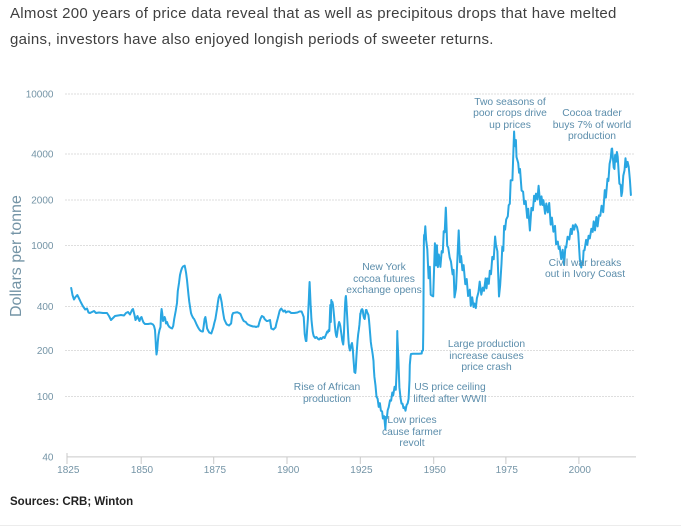 This screenshot has width=681, height=526. I want to click on svg-text: 1875, so click(215, 470).